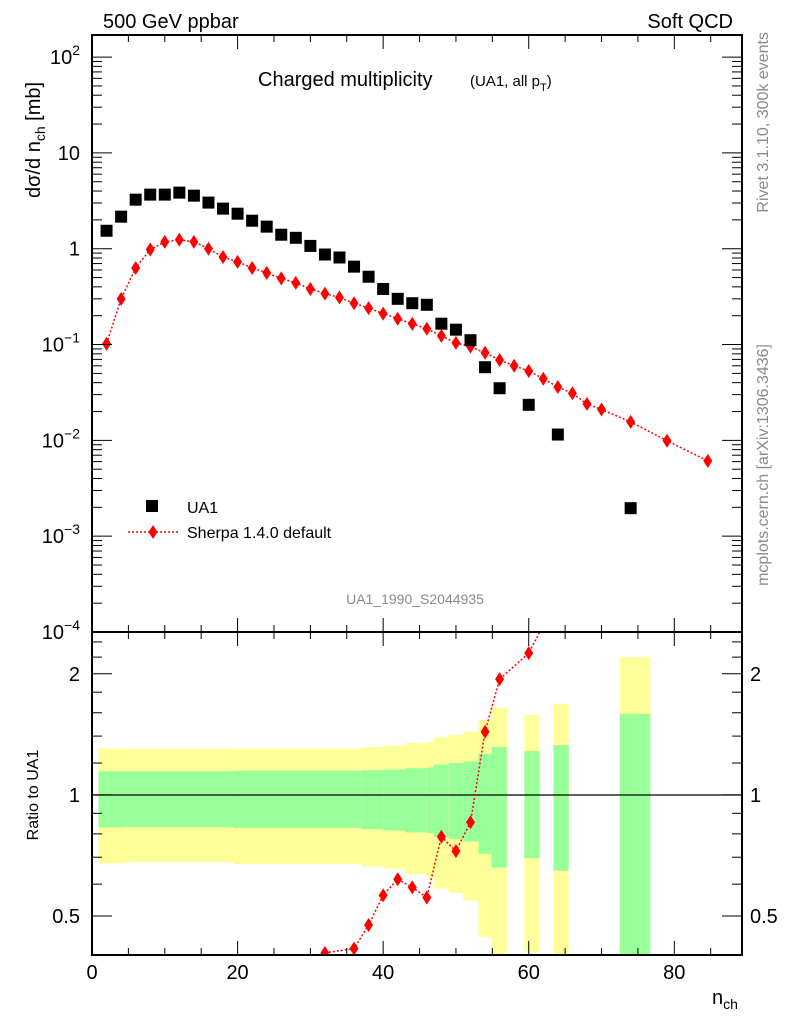  I want to click on ratio-y-tick-label-right: 1, so click(755, 796).